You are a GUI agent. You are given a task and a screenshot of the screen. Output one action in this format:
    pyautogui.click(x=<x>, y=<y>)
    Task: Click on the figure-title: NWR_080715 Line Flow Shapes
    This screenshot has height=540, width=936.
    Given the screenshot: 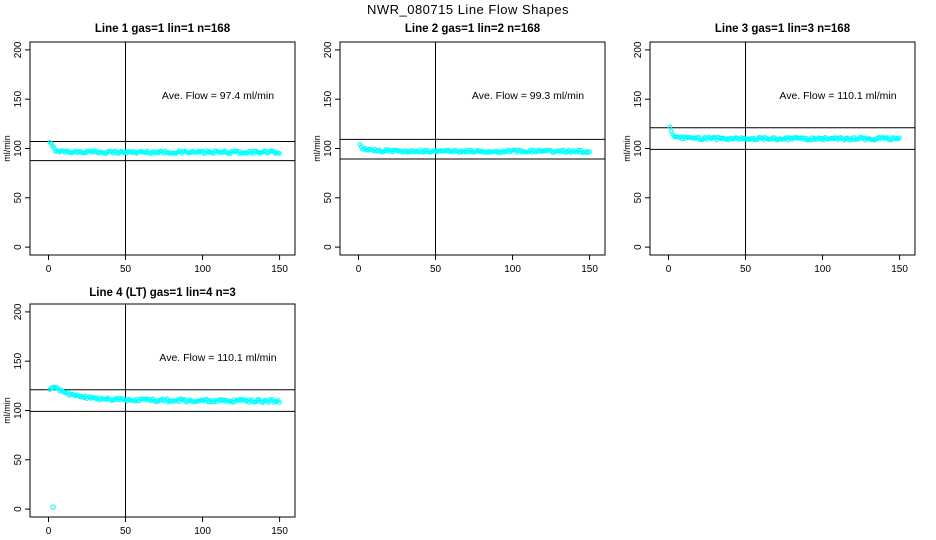 What is the action you would take?
    pyautogui.click(x=468, y=9)
    